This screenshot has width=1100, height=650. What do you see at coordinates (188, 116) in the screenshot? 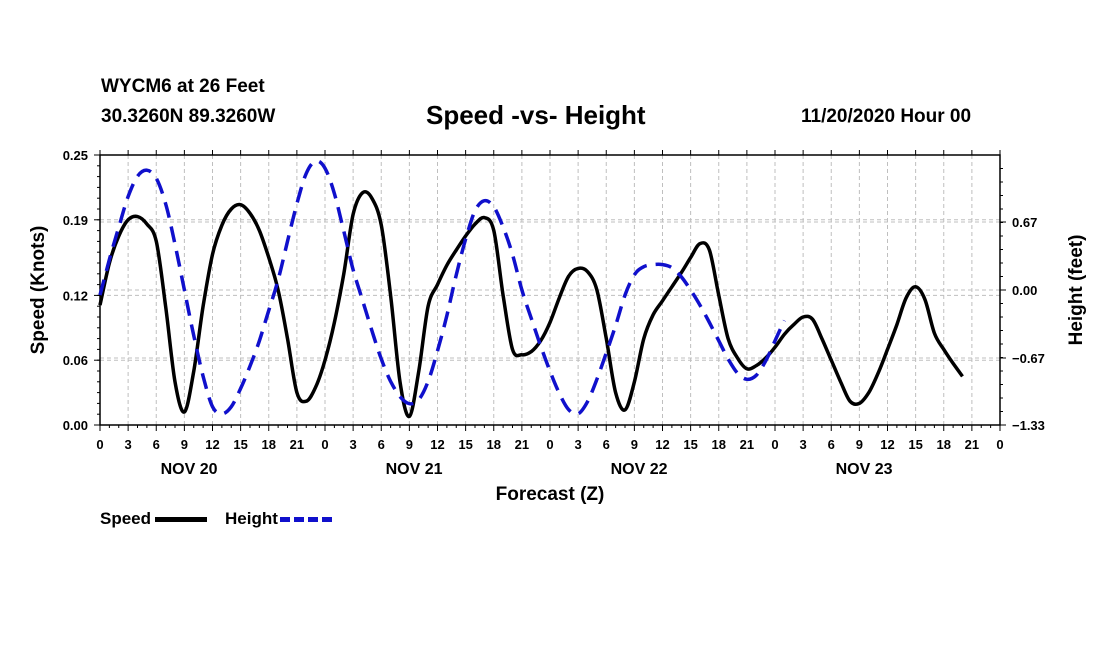
I see `coordinates-label: 30.3260N 89.3260W` at bounding box center [188, 116].